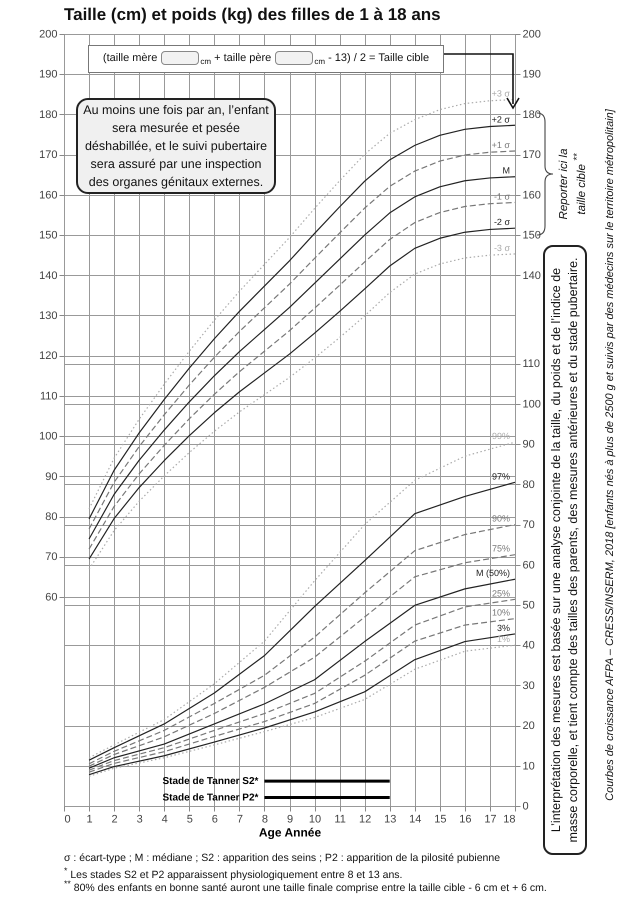 The image size is (635, 900). What do you see at coordinates (531, 195) in the screenshot?
I see `y3-tick-label: 160` at bounding box center [531, 195].